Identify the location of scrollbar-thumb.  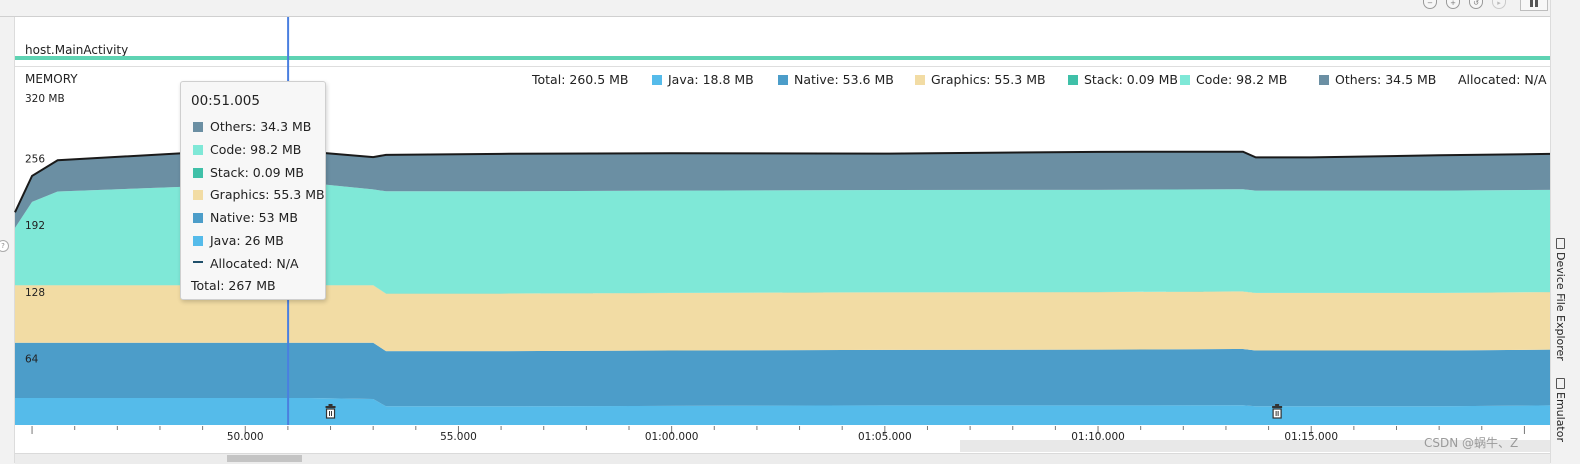
(264, 458).